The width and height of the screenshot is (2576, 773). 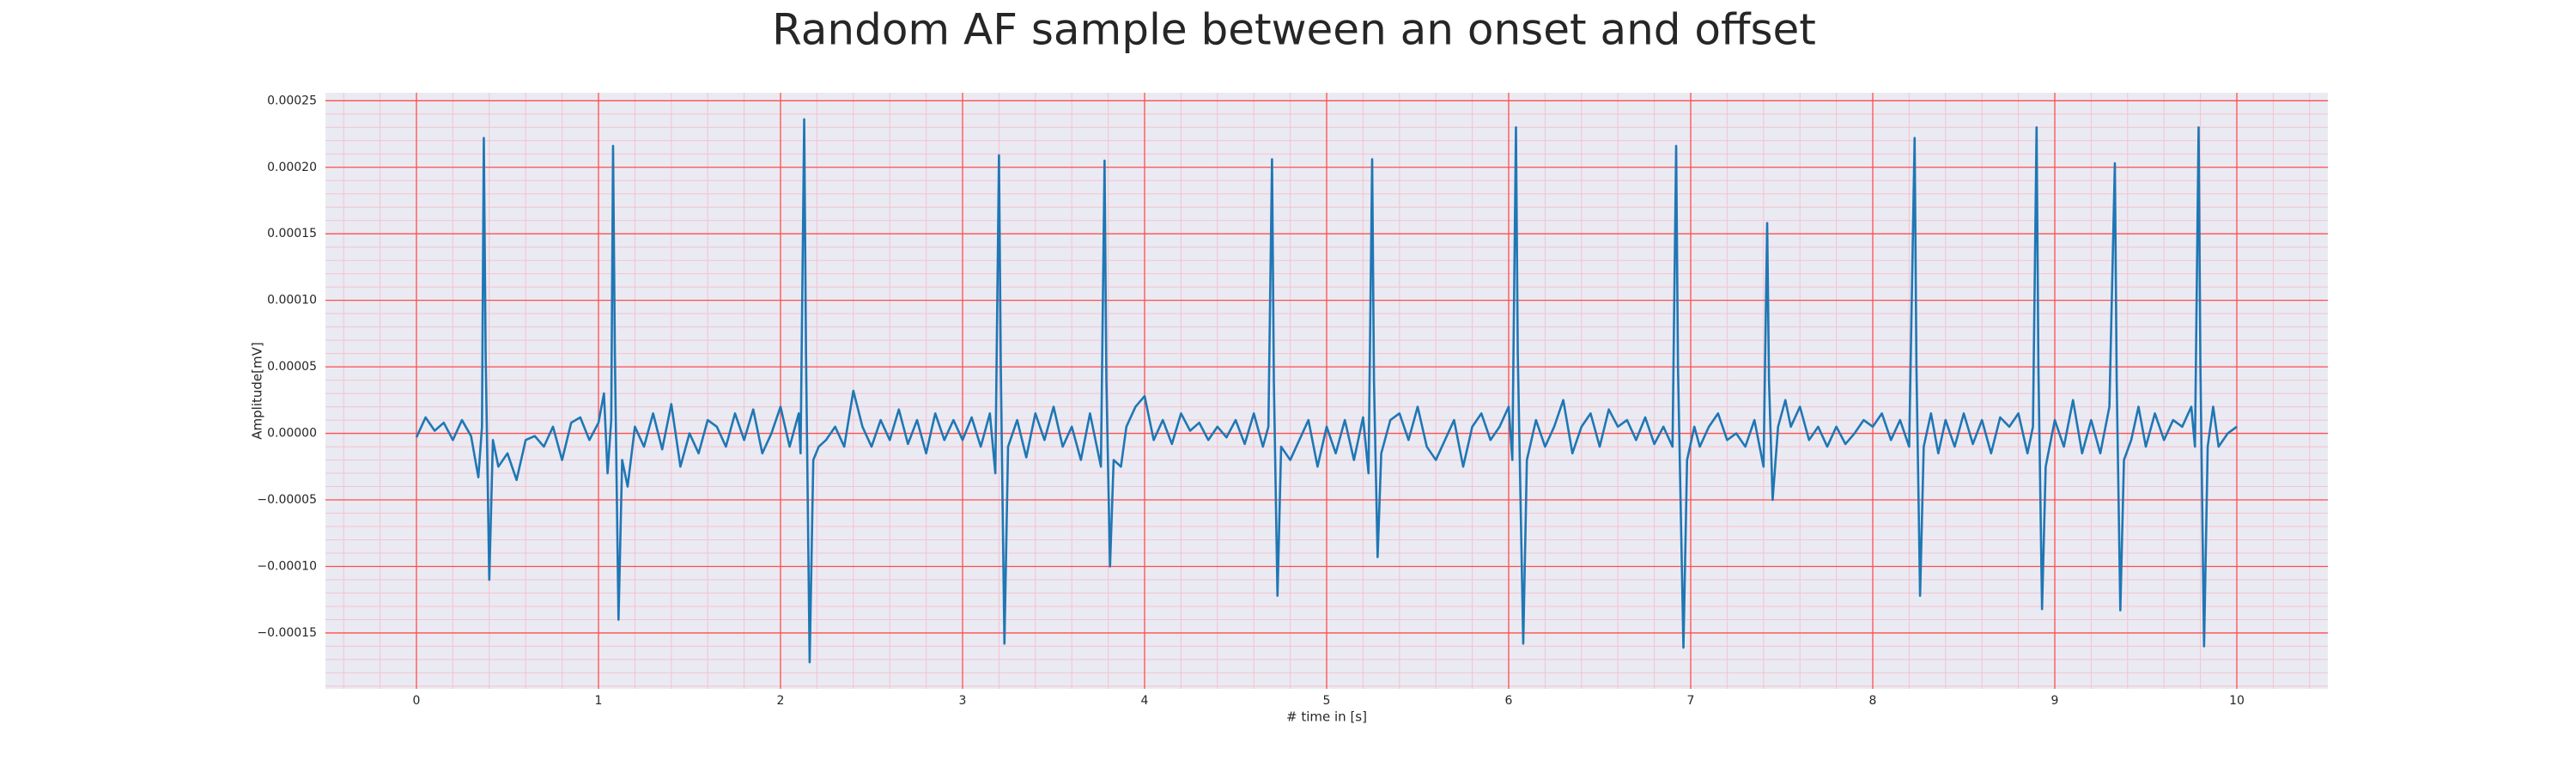 I want to click on y-tick-label: 0.00020, so click(x=292, y=167).